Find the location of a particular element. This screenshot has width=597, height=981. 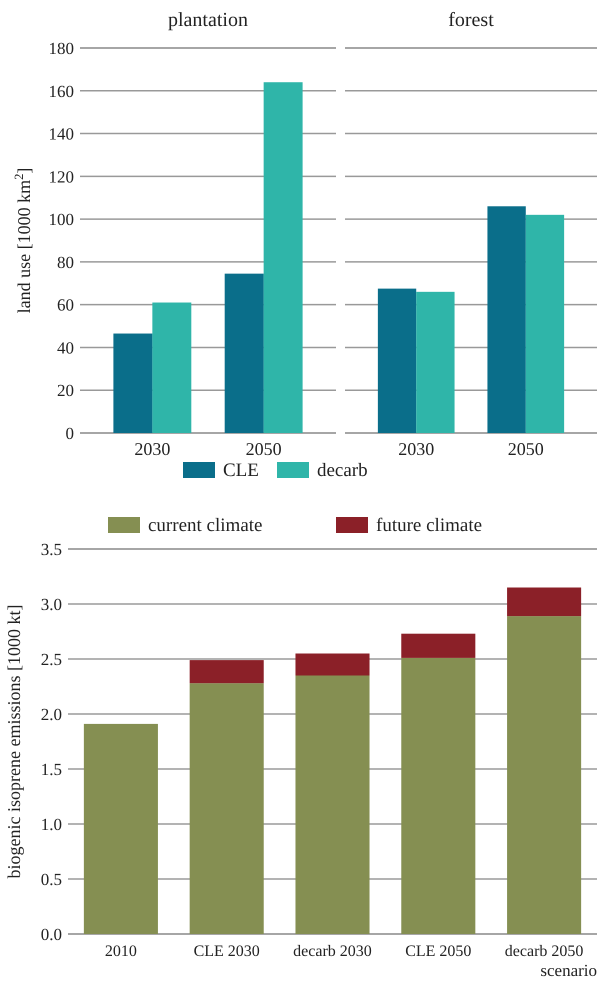

x-tick-label: decarb 2050 is located at coordinates (544, 951).